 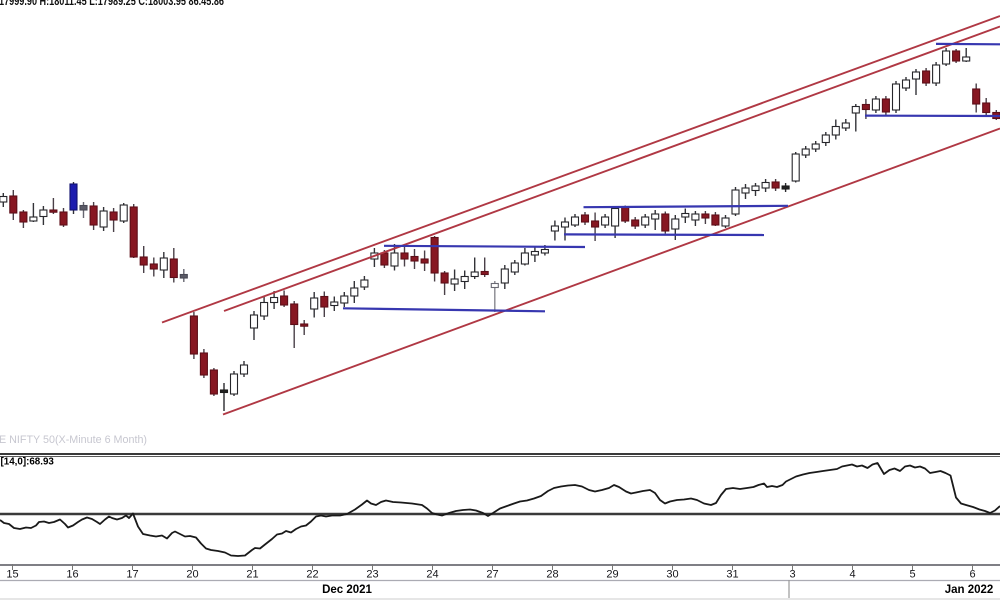 I want to click on svg-text: 29, so click(x=612, y=575).